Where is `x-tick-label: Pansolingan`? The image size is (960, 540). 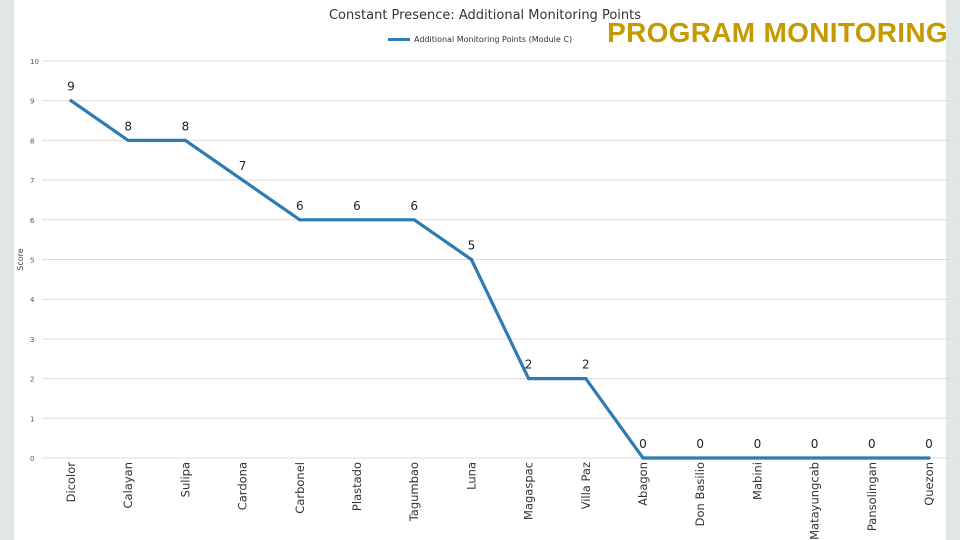
x-tick-label: Pansolingan is located at coordinates (872, 496).